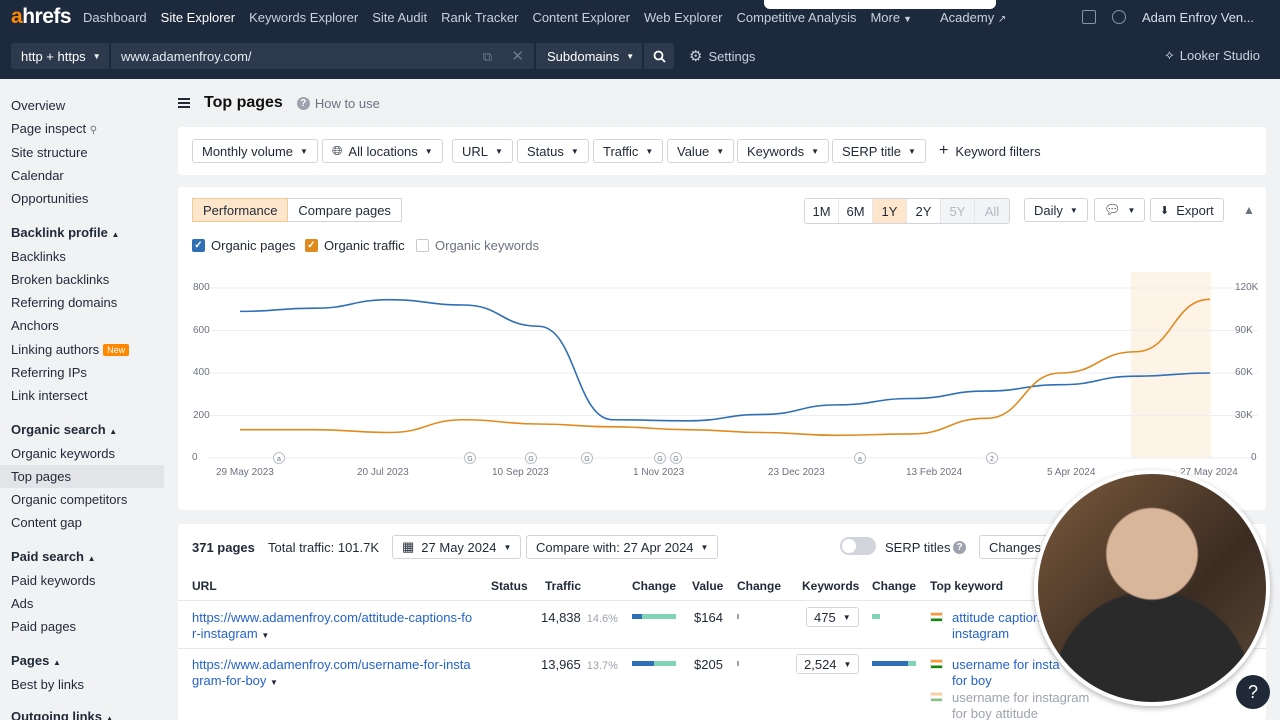 The width and height of the screenshot is (1280, 720). I want to click on secondary-keyword: username for instagram, so click(1021, 697).